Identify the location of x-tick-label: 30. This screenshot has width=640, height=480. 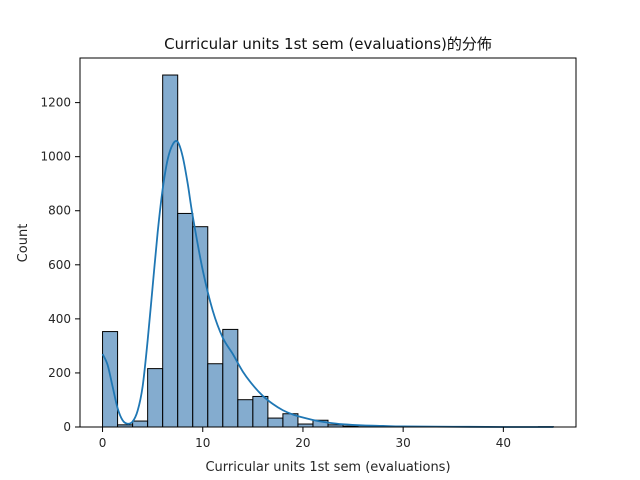
(403, 443).